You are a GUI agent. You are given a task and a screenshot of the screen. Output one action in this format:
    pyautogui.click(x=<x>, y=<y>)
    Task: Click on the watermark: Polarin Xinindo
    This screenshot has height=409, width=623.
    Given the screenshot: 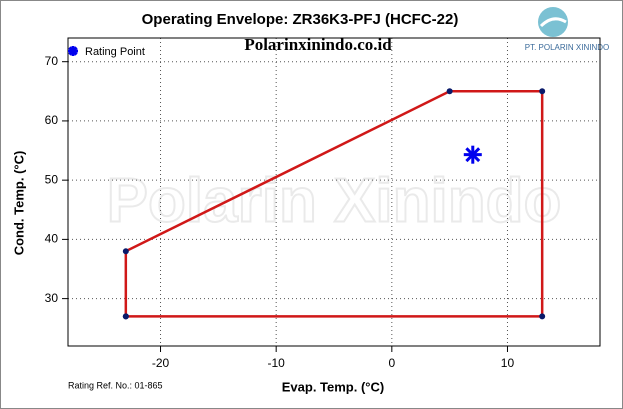 What is the action you would take?
    pyautogui.click(x=334, y=200)
    